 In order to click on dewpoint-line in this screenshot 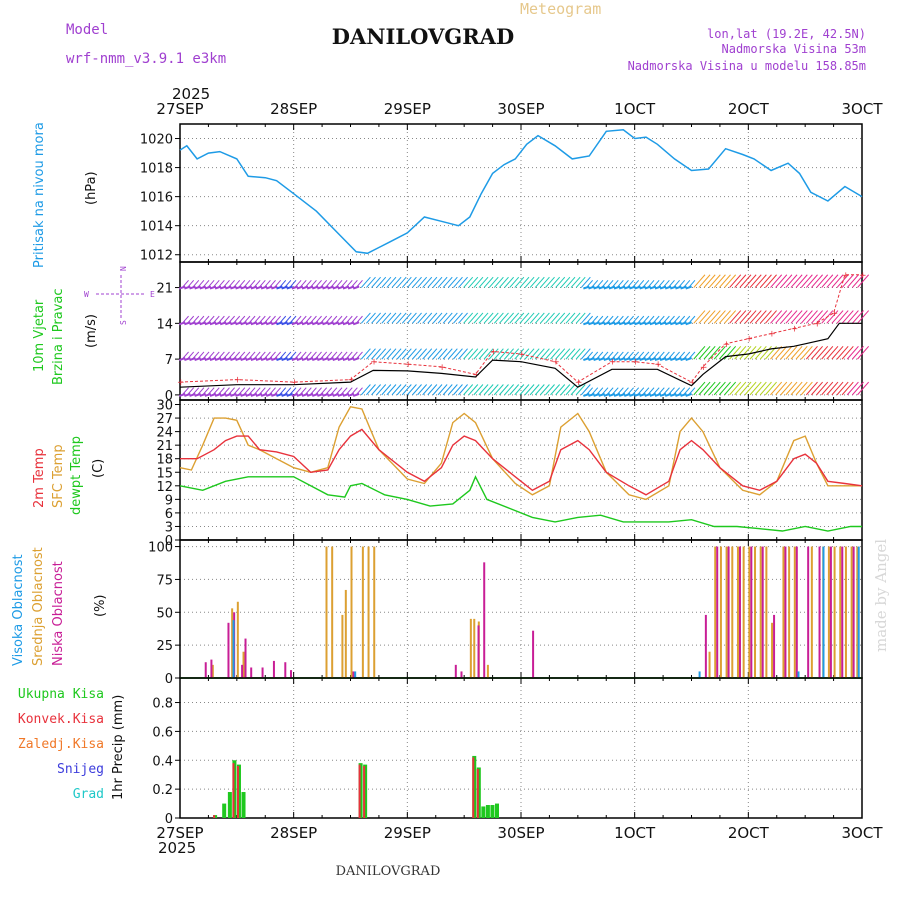, I will do `click(520, 503)`.